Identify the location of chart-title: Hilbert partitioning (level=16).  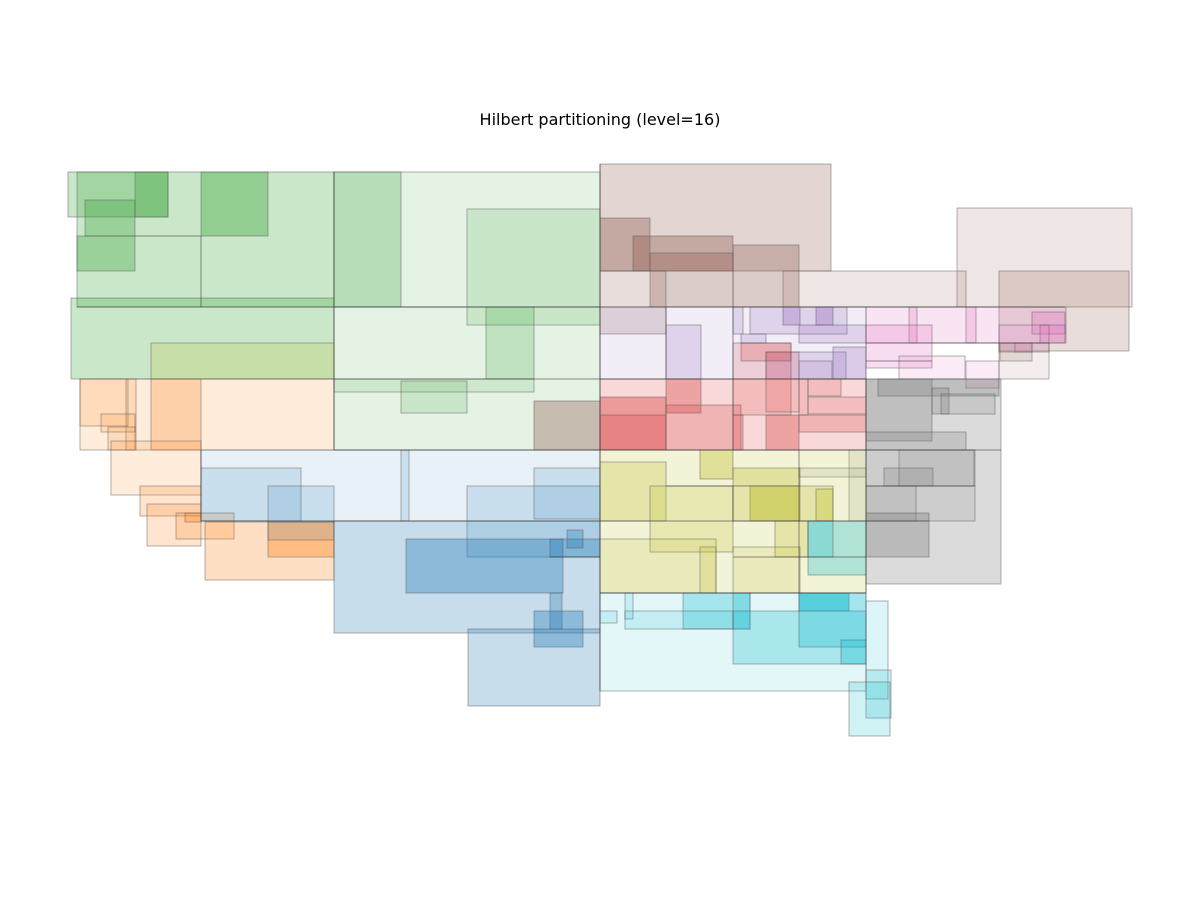
(600, 119).